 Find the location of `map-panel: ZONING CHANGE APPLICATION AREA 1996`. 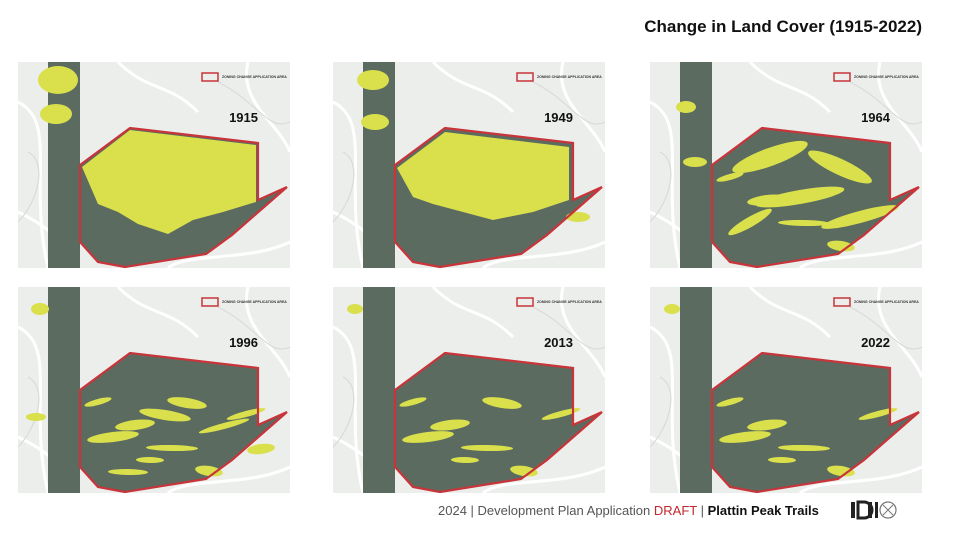

map-panel: ZONING CHANGE APPLICATION AREA 1996 is located at coordinates (154, 390).